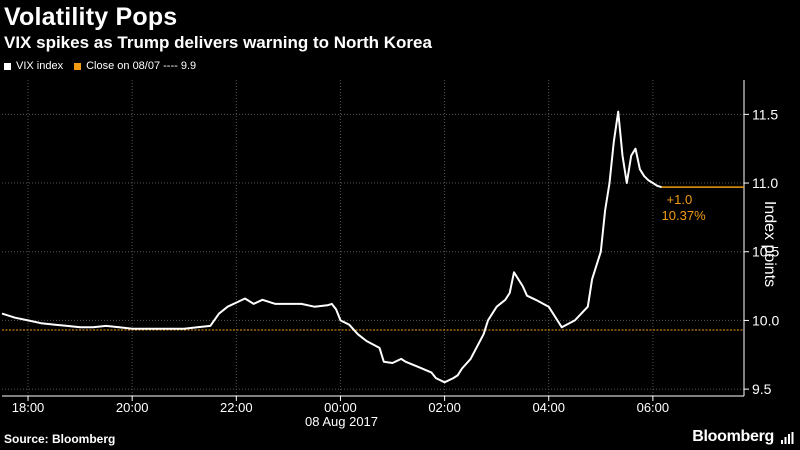 The width and height of the screenshot is (800, 450). I want to click on annotation-change: +1.0, so click(680, 199).